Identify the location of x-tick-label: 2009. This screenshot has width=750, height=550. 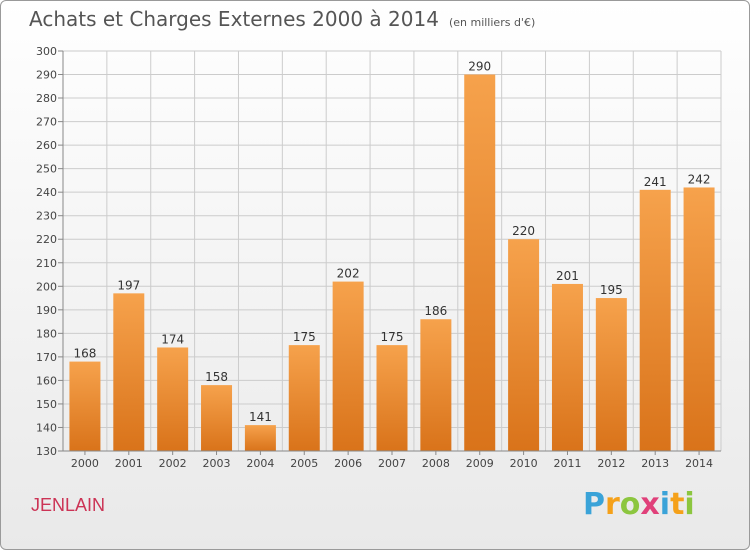
(480, 463).